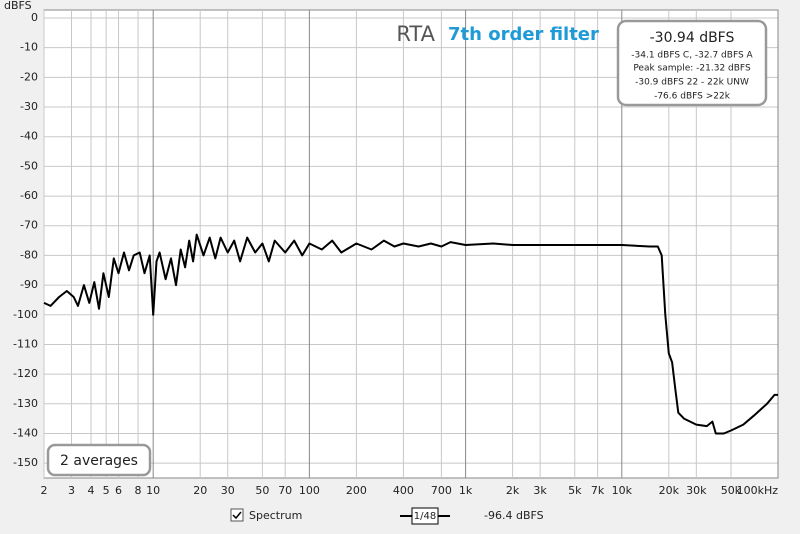 Image resolution: width=800 pixels, height=534 pixels. I want to click on y-tick-label: -30, so click(29, 106).